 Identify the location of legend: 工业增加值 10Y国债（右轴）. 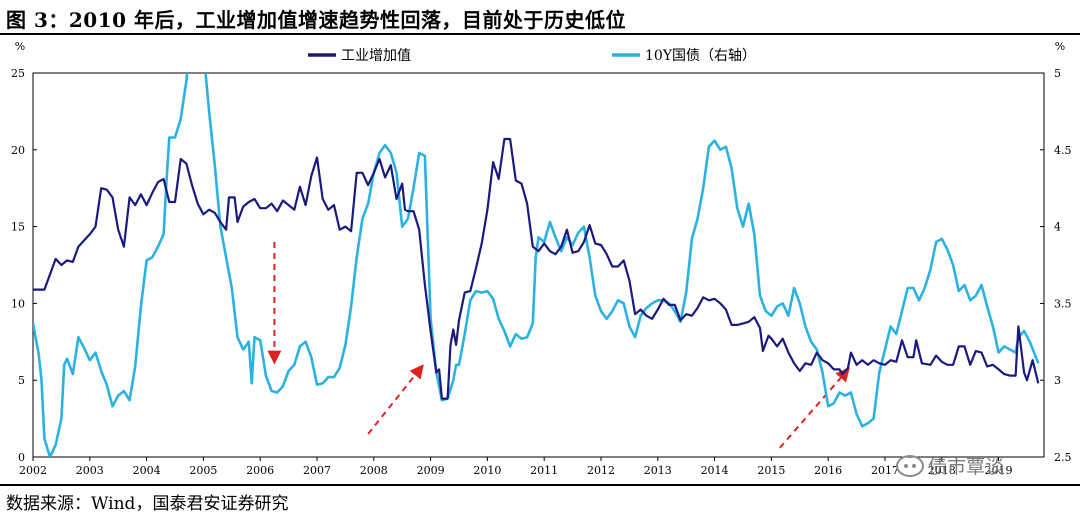
(532, 56).